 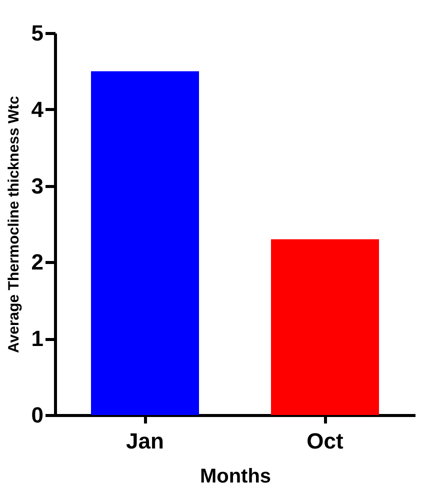 What do you see at coordinates (37, 33) in the screenshot?
I see `y-tick-label: 5` at bounding box center [37, 33].